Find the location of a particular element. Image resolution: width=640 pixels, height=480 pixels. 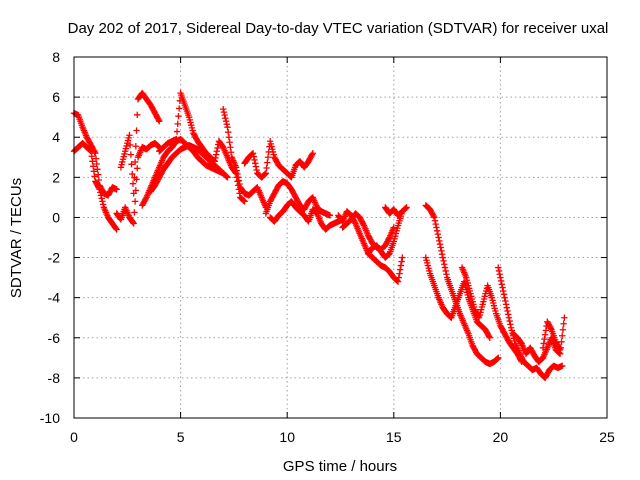

x-tick-label: 15 is located at coordinates (394, 437).